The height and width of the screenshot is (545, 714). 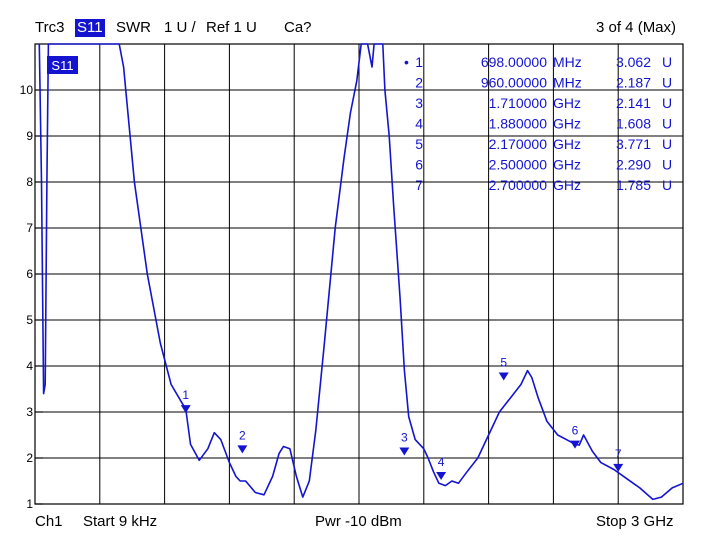 What do you see at coordinates (633, 165) in the screenshot?
I see `marker-6-value: 2.290` at bounding box center [633, 165].